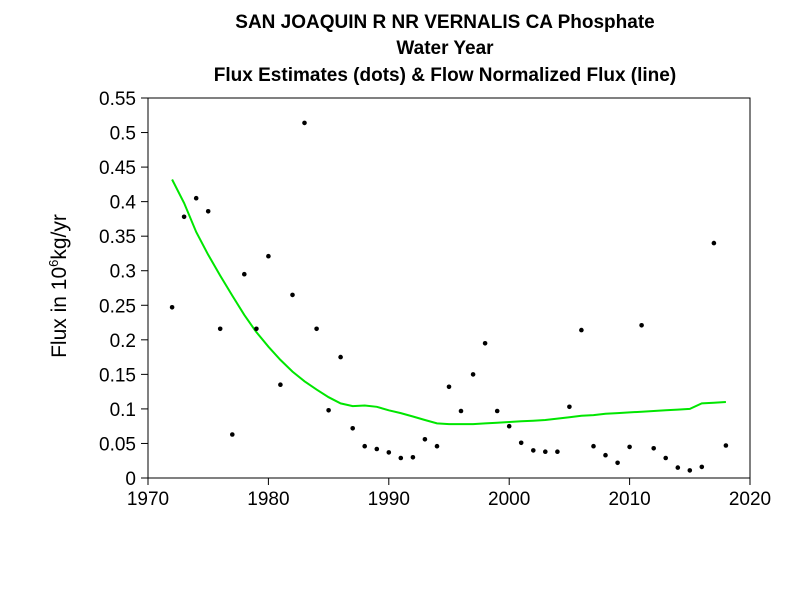  What do you see at coordinates (130, 479) in the screenshot?
I see `y-tick-label: 0` at bounding box center [130, 479].